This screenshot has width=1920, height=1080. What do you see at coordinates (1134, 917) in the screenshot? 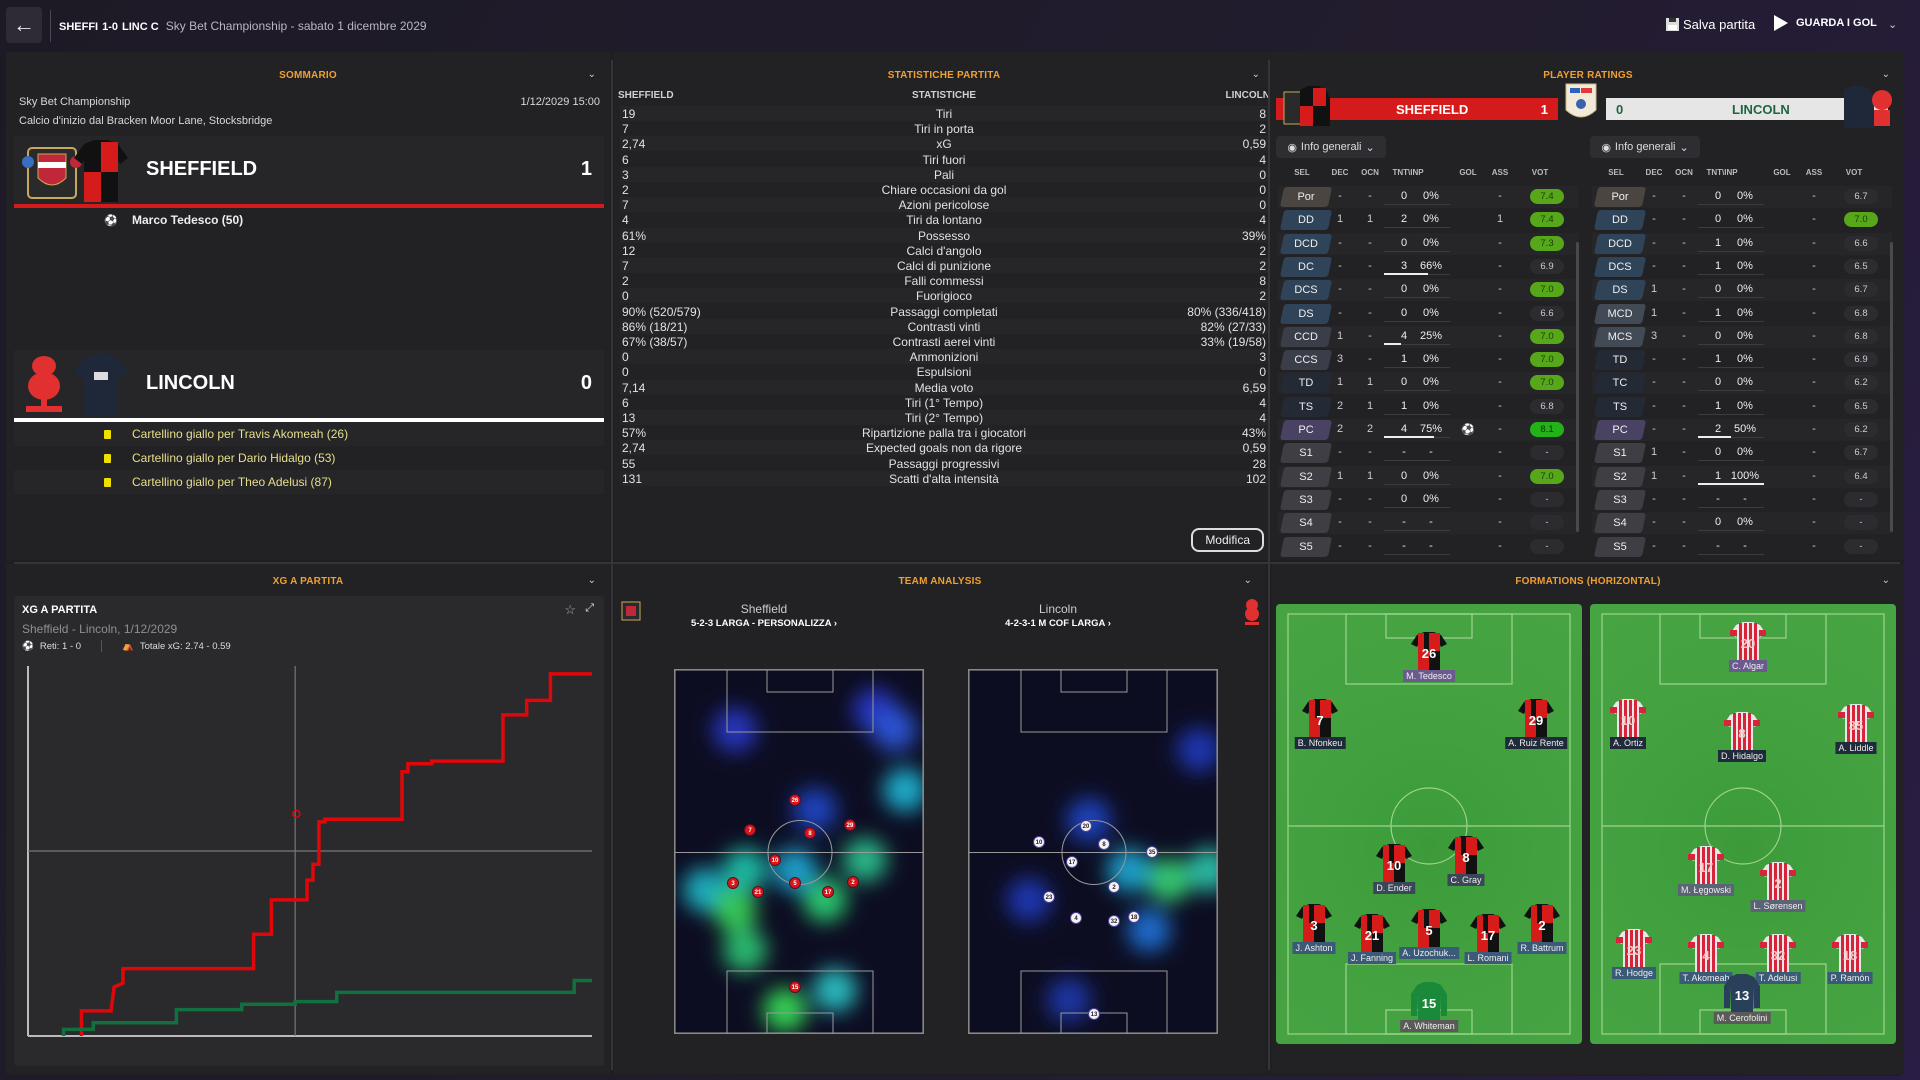
I see `player-position-marker: 18` at bounding box center [1134, 917].